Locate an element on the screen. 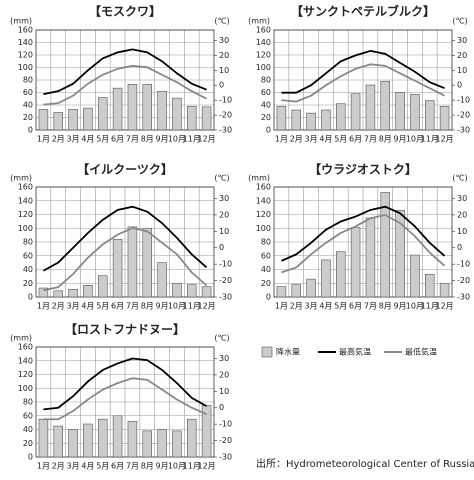 The height and width of the screenshot is (480, 474). legend-label: 最低気温 is located at coordinates (421, 352).